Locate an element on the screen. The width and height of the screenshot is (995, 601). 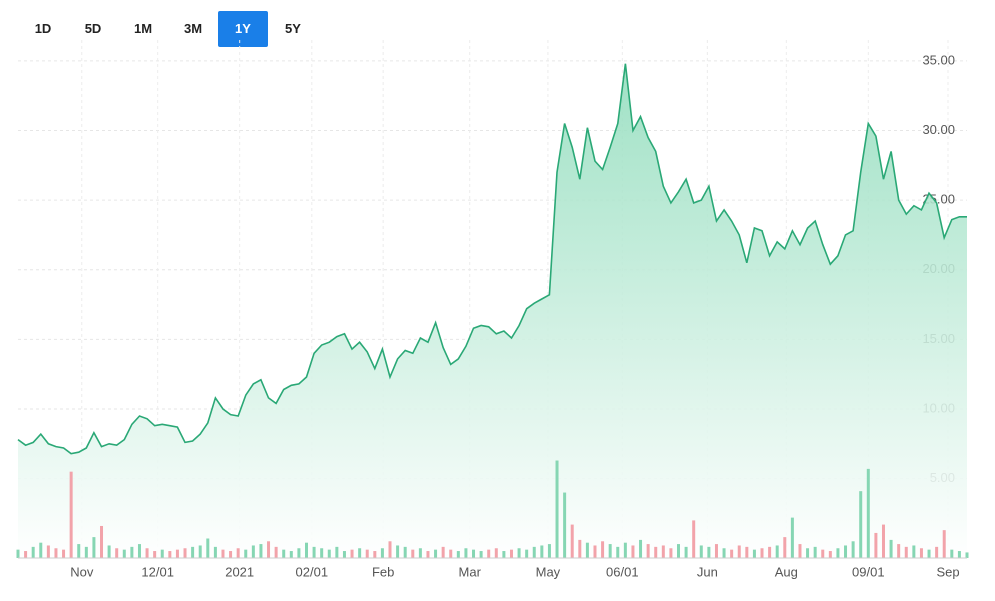
range-button: 5Y is located at coordinates (293, 28).